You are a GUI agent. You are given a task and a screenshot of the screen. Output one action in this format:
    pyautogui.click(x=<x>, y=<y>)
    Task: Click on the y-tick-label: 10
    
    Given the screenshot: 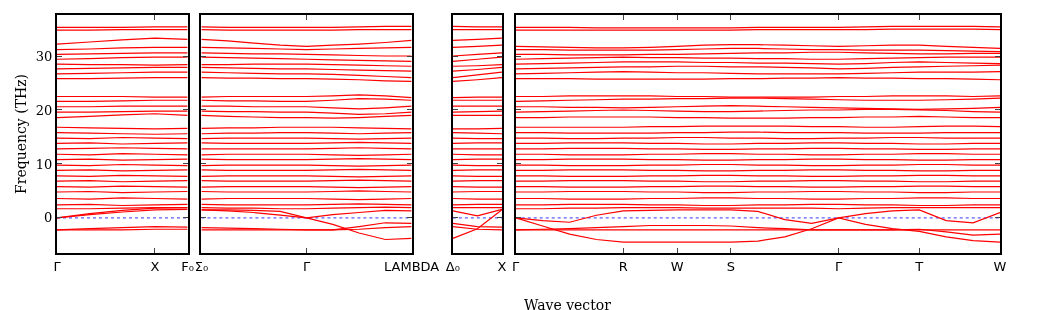 What is the action you would take?
    pyautogui.click(x=44, y=164)
    